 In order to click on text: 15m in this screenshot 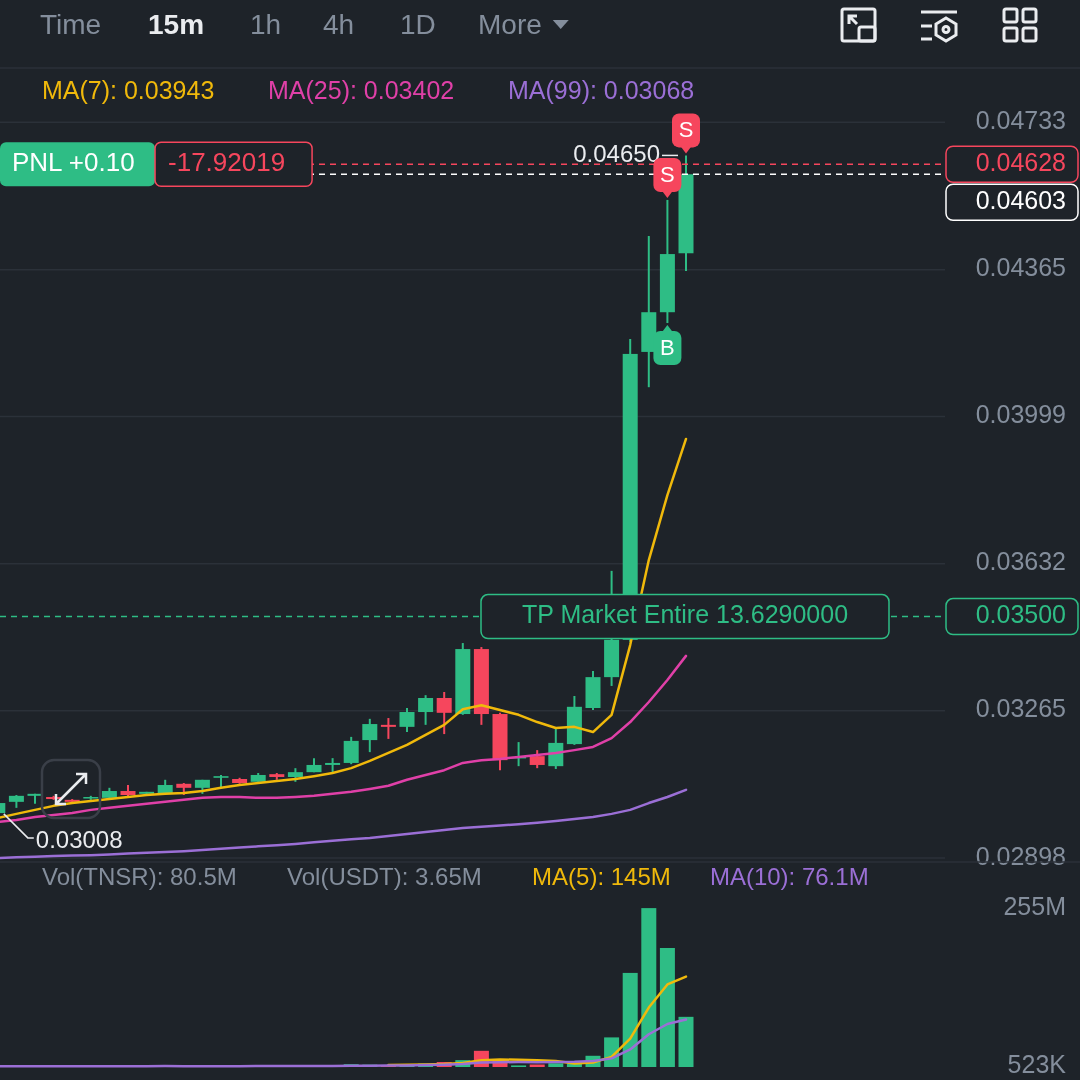, I will do `click(176, 25)`.